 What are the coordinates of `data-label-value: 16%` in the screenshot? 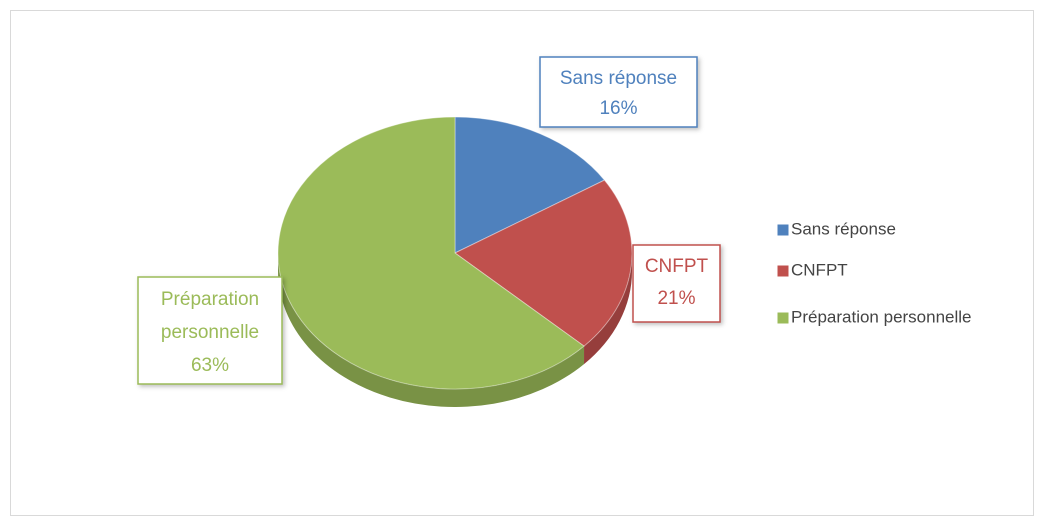 It's located at (618, 108).